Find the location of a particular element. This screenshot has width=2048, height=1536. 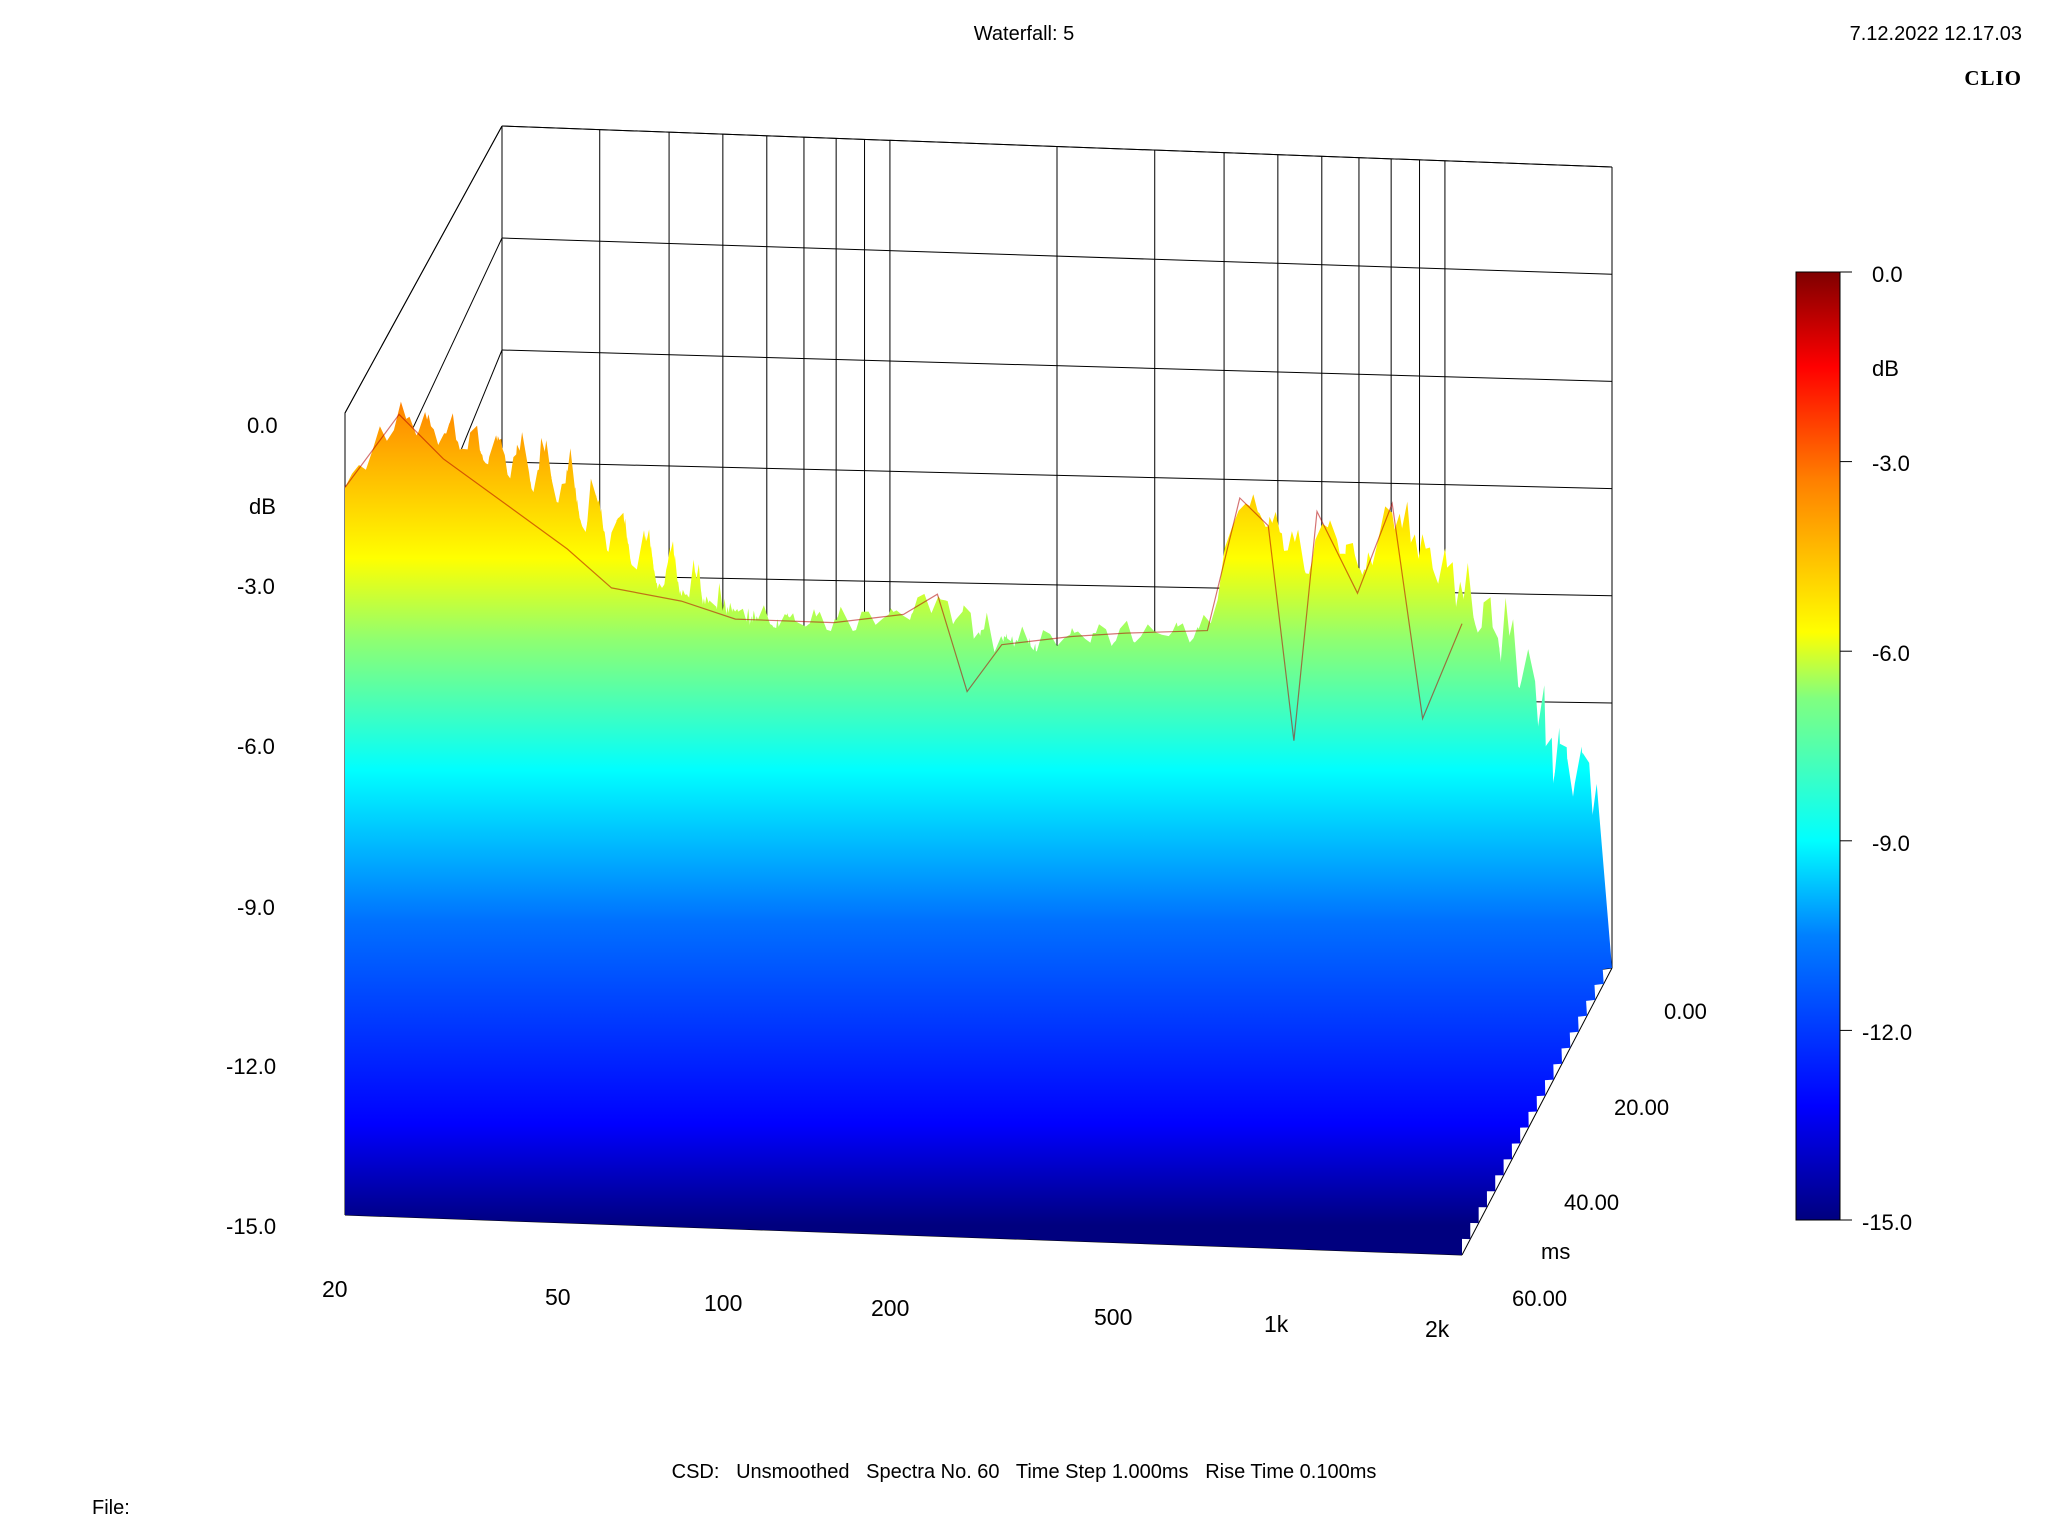

z-tick-label: 0.00 is located at coordinates (1685, 1011).